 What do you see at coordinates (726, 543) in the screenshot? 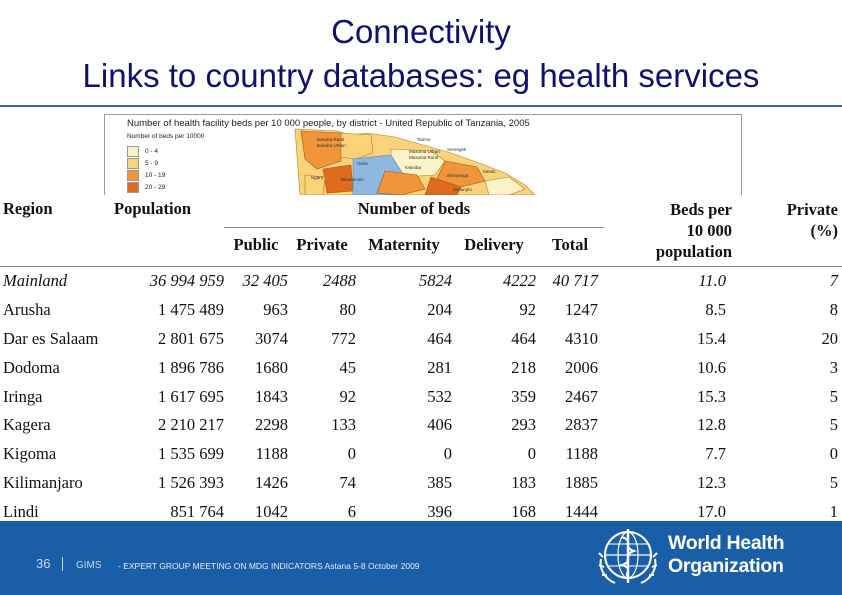
I see `who-name-line1: World Health` at bounding box center [726, 543].